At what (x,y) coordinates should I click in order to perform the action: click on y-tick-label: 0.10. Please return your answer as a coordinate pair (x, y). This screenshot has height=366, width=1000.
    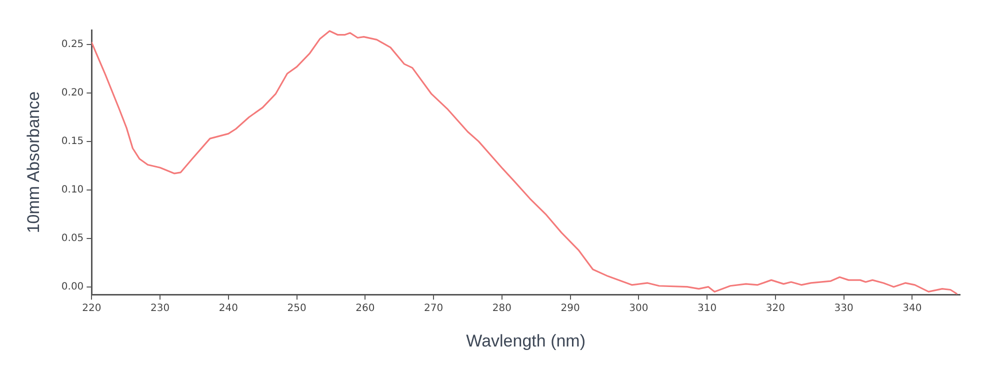
    Looking at the image, I should click on (72, 190).